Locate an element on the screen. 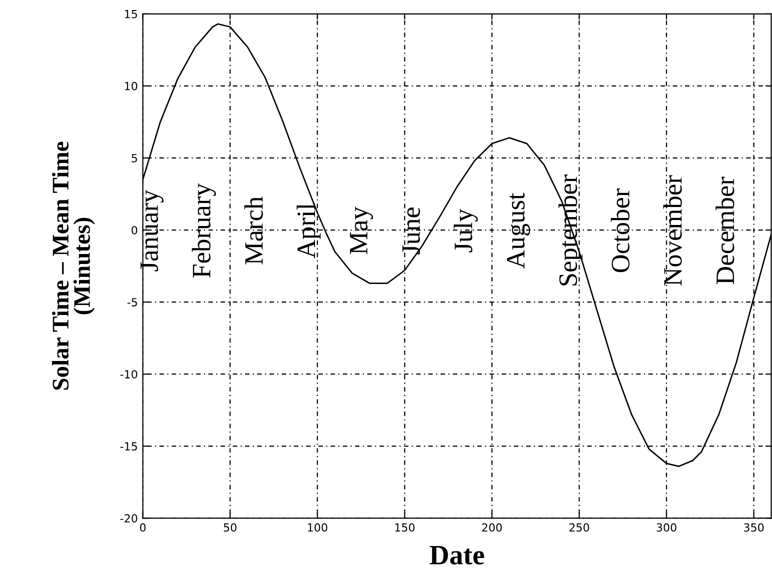 The height and width of the screenshot is (579, 772). x-tick-label: 250 is located at coordinates (579, 527).